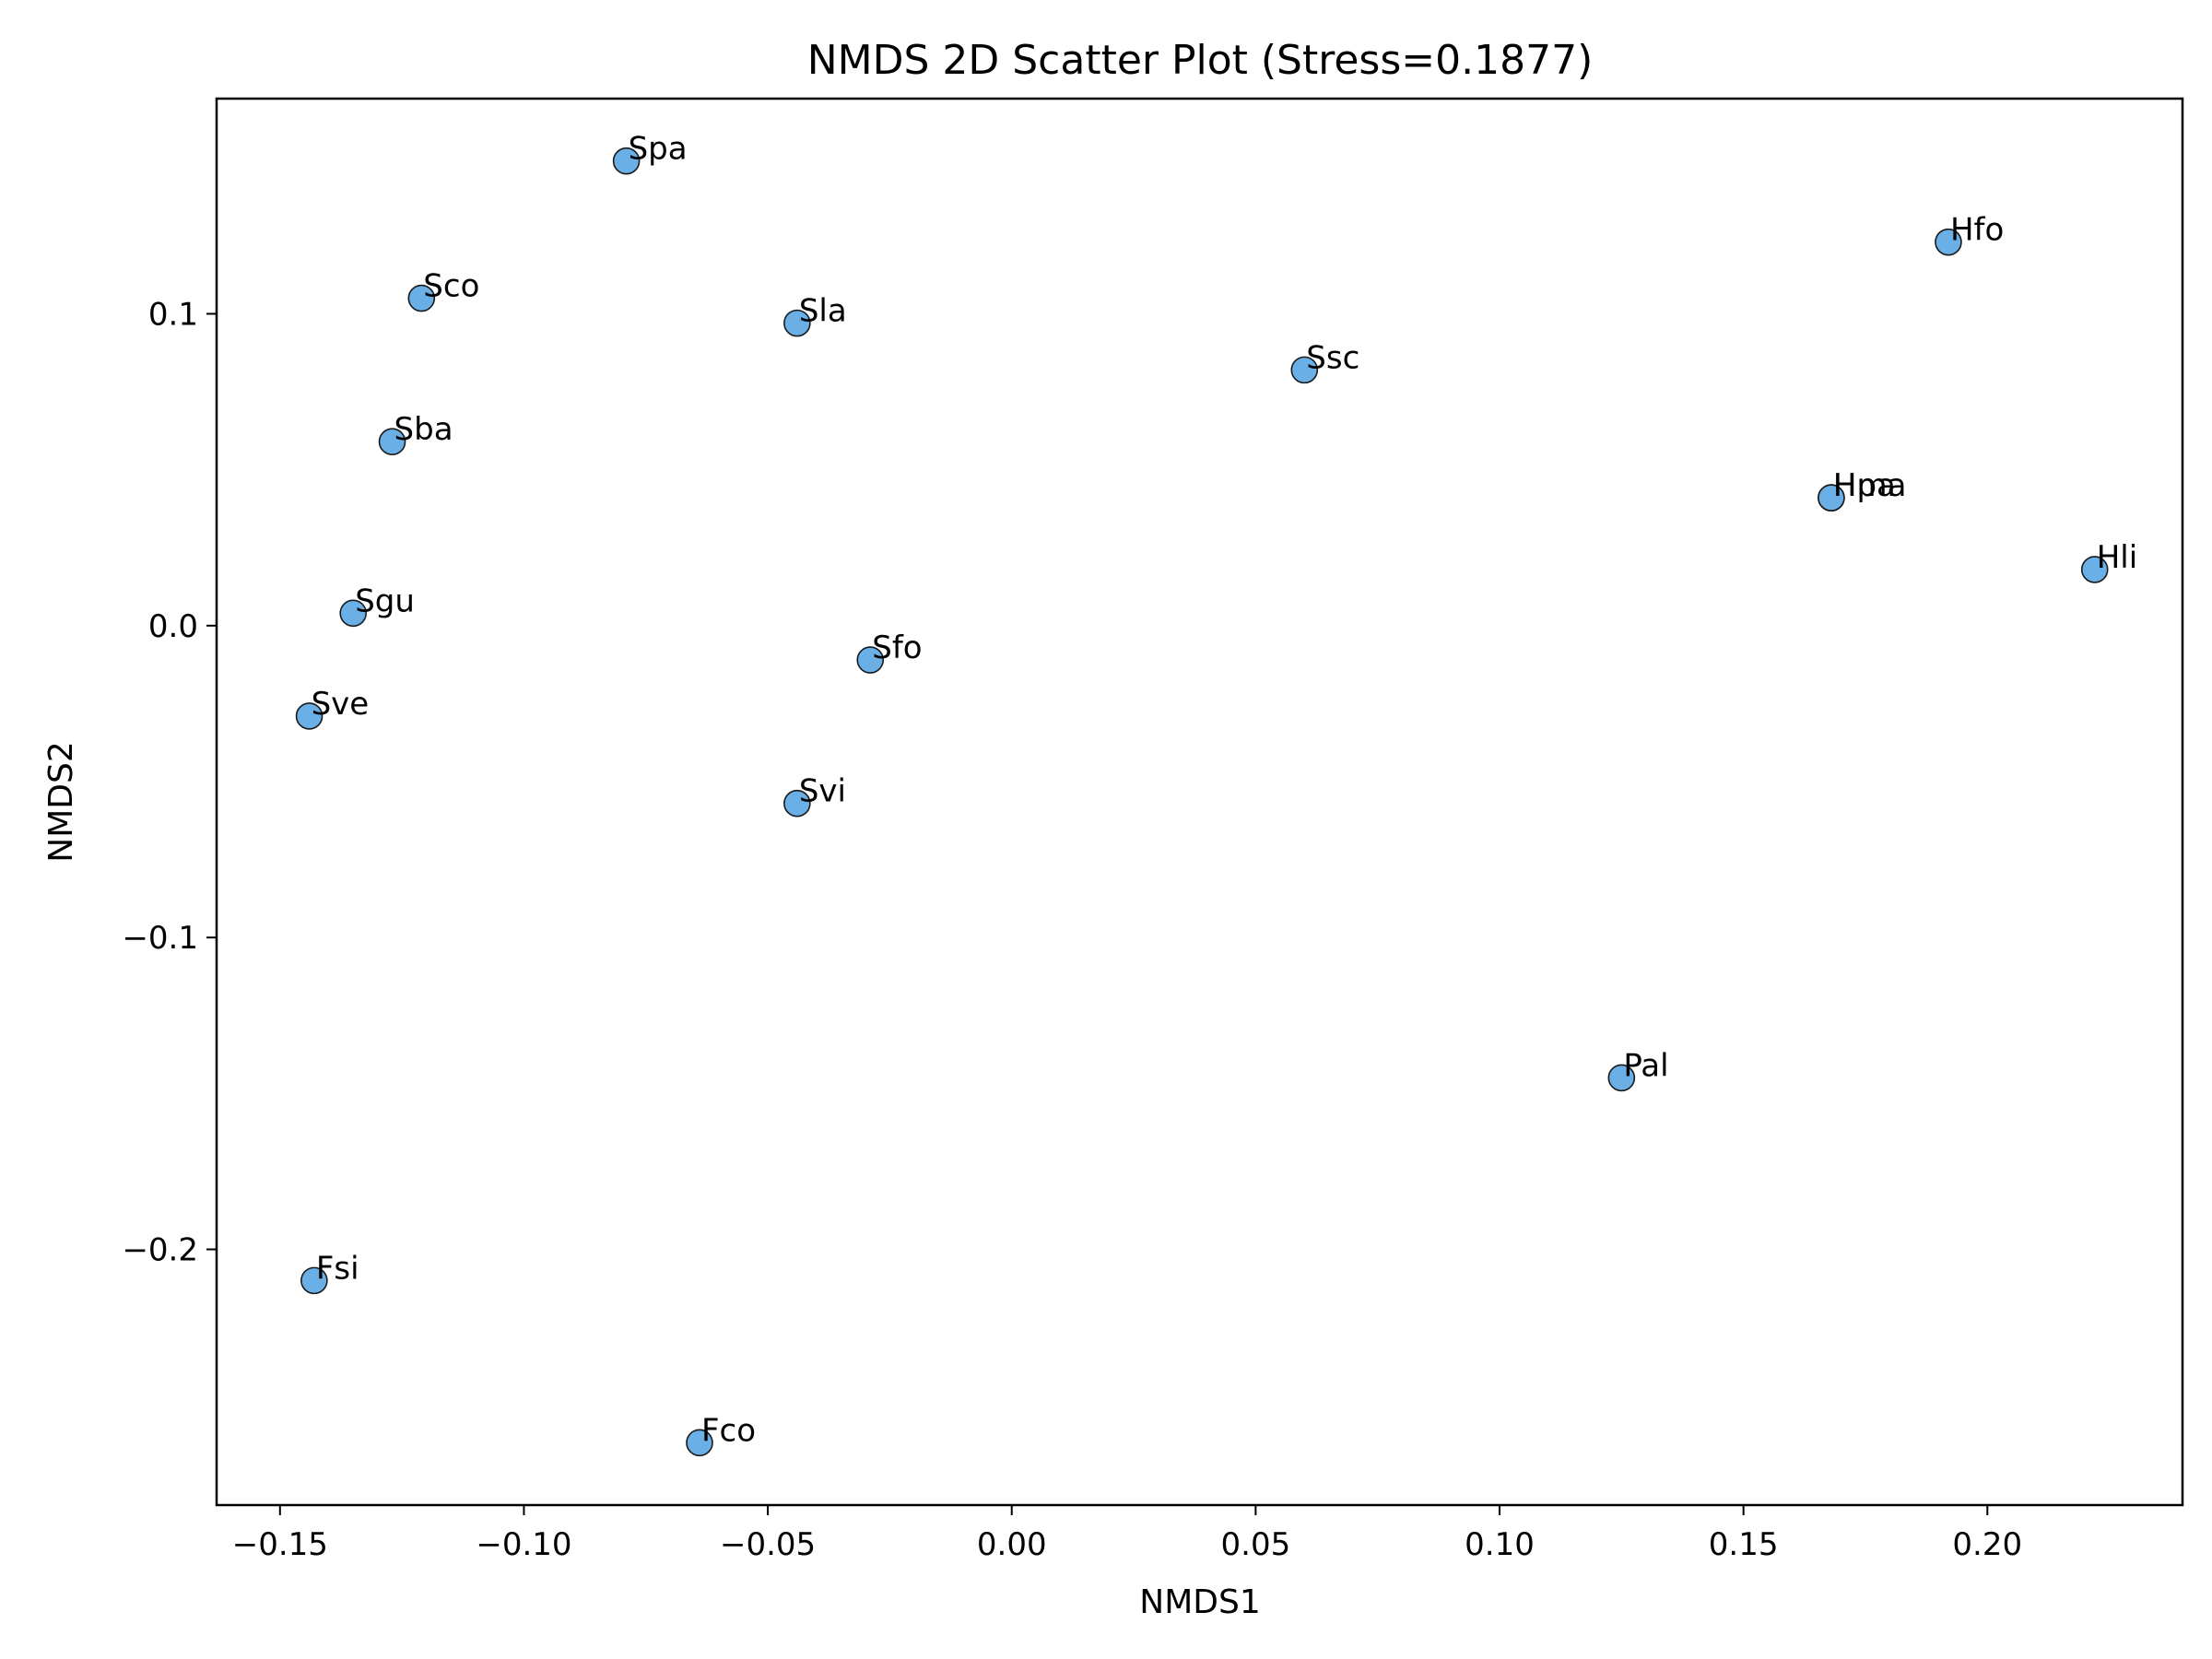  I want to click on chart-title: NMDS 2D Scatter Plot (Stress=0.1877), so click(1200, 60).